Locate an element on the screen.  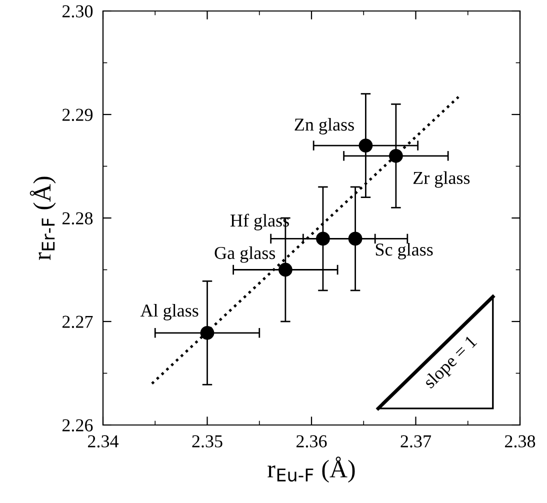
y-tick-label: 2.26 is located at coordinates (77, 425).